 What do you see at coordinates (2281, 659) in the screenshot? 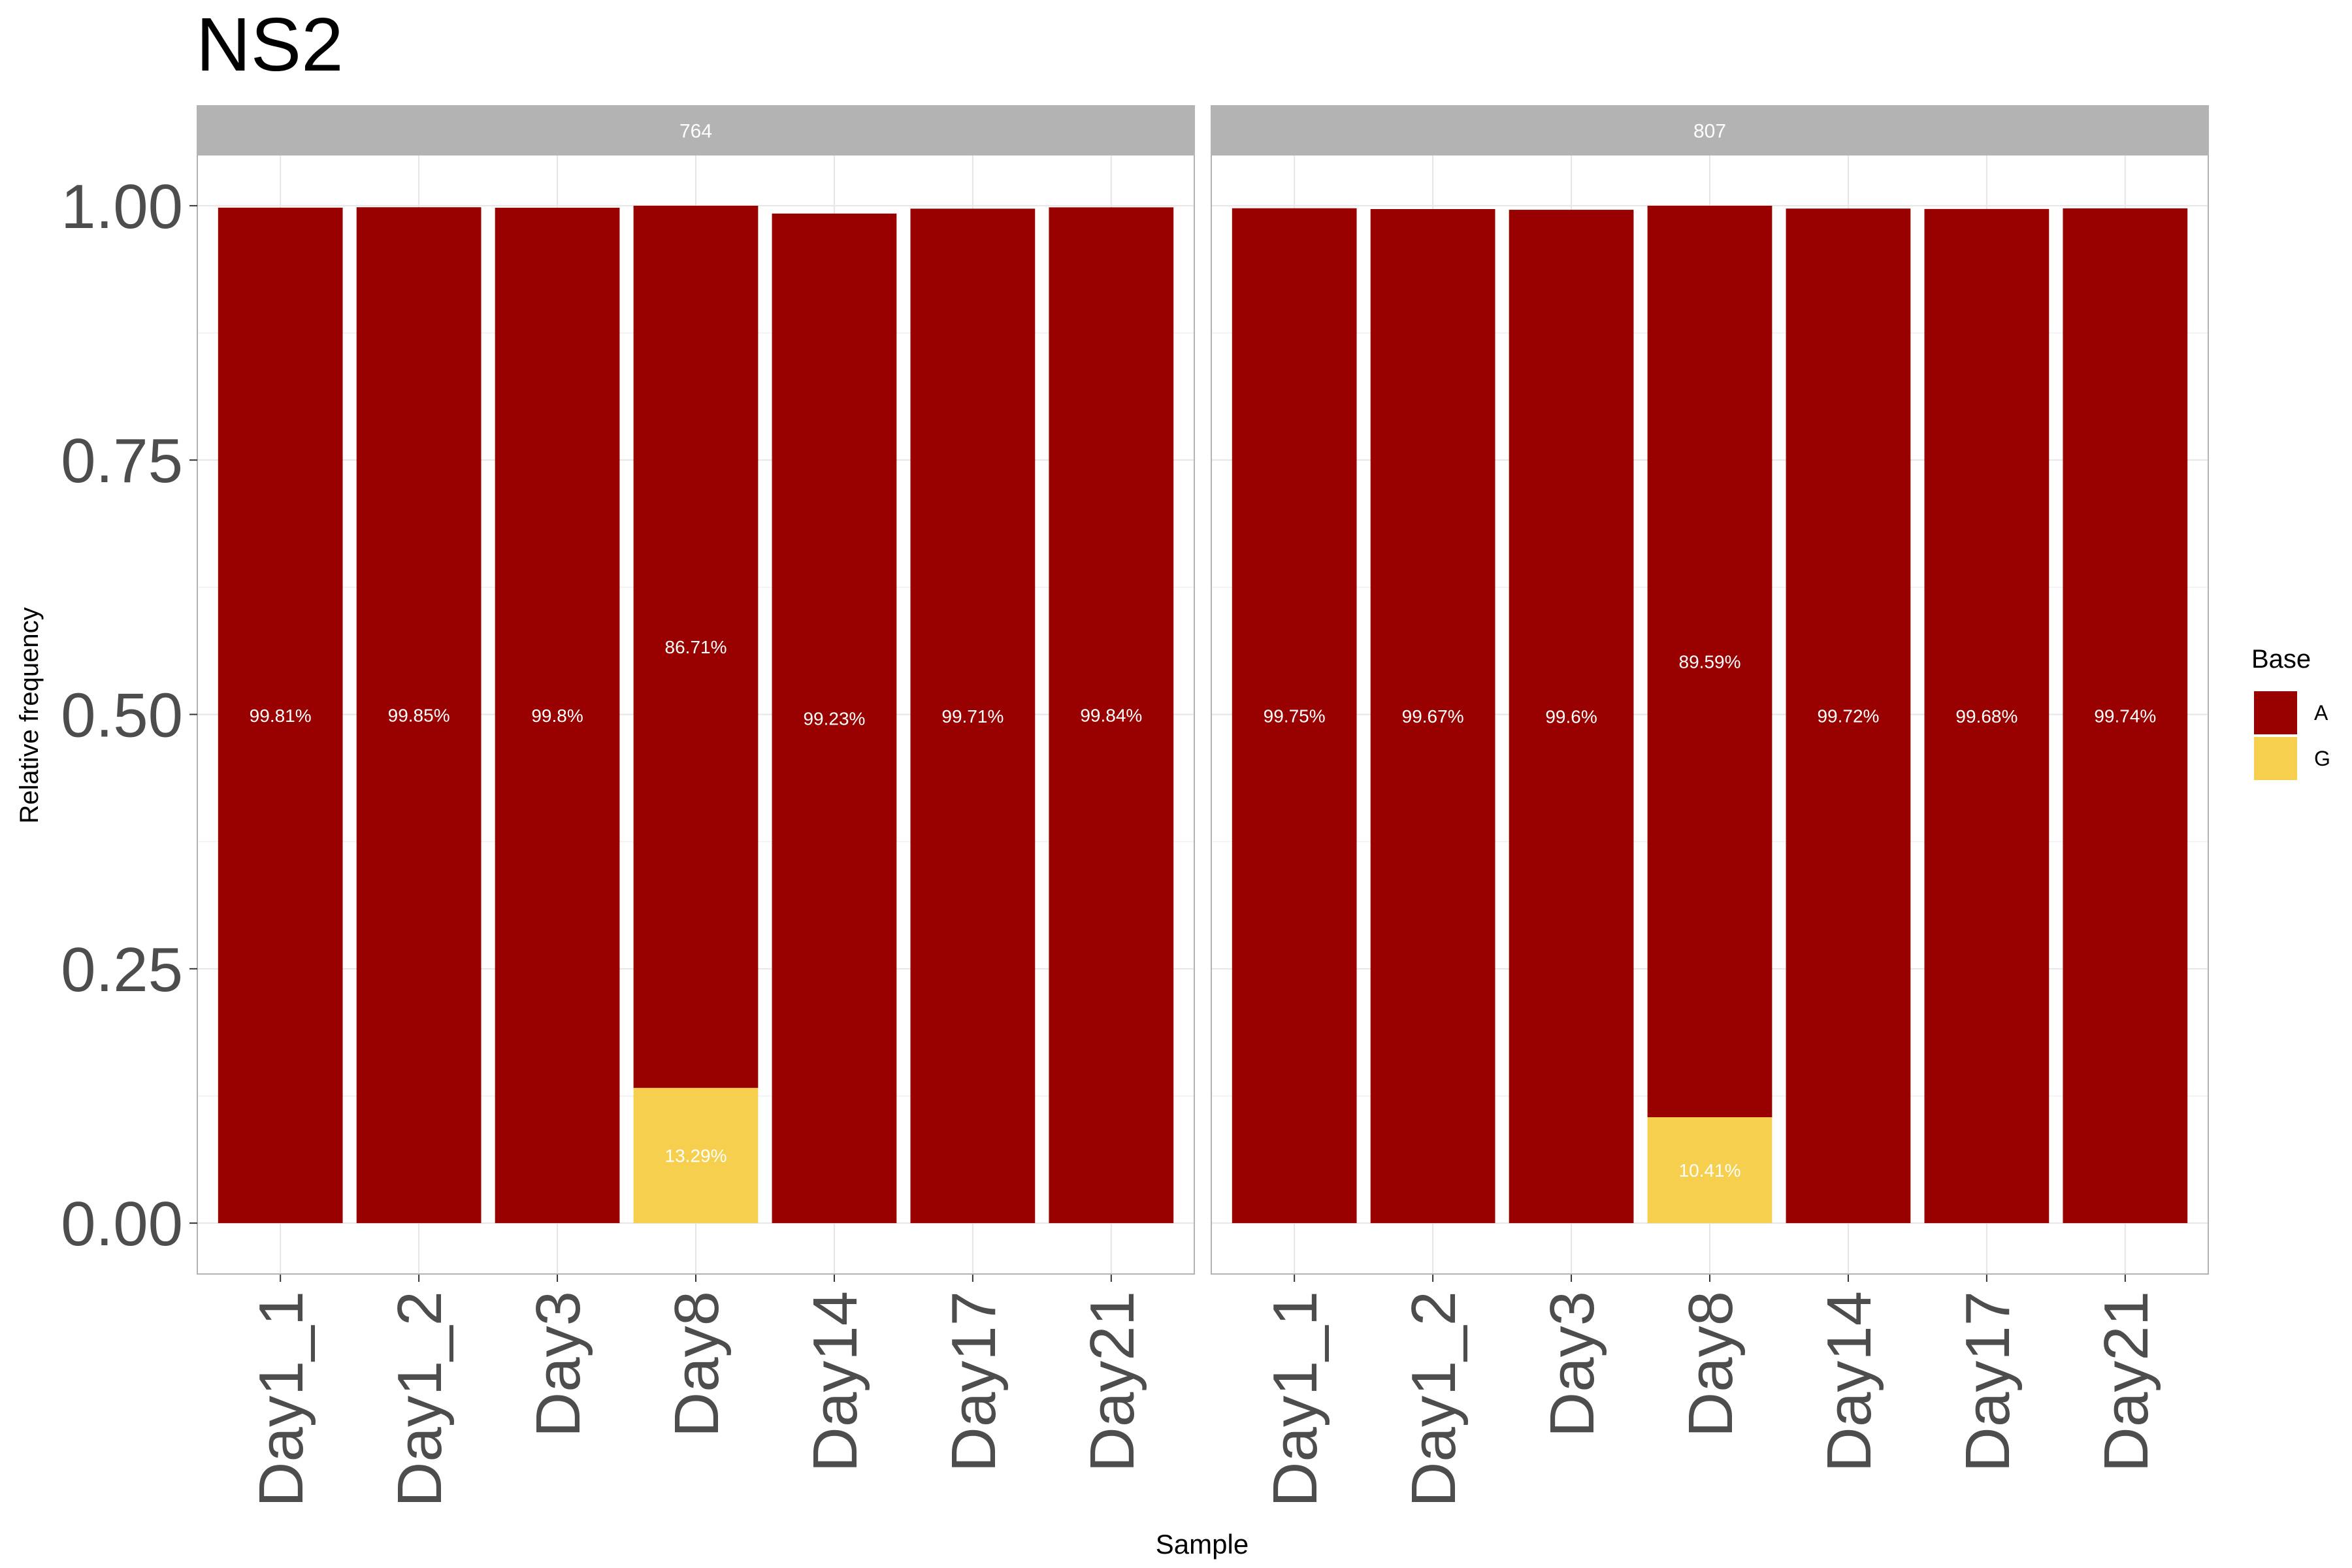
I see `legend-title: Base` at bounding box center [2281, 659].